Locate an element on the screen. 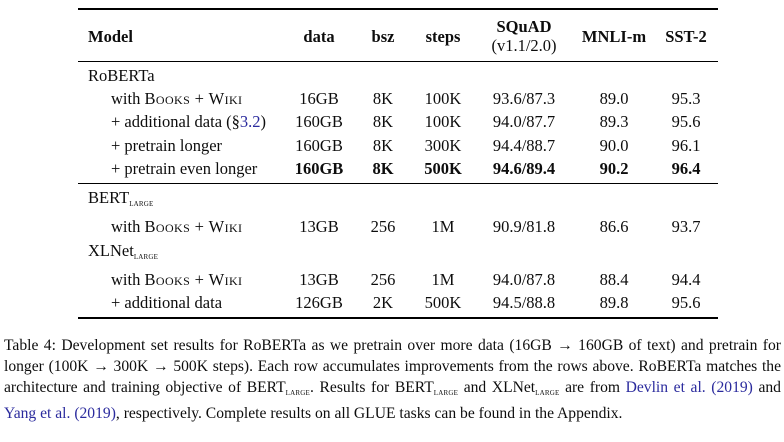  col-header-label: MNLI-m is located at coordinates (614, 36).